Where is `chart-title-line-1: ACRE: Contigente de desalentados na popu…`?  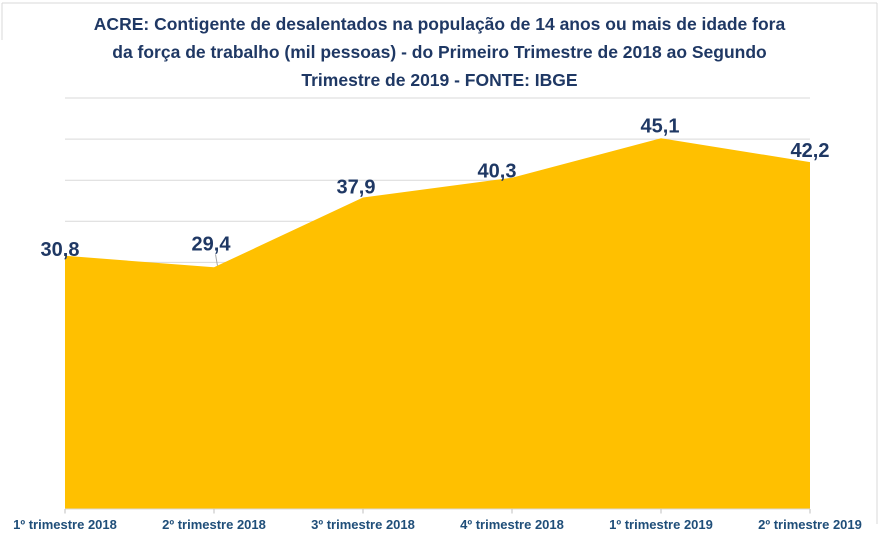 chart-title-line-1: ACRE: Contigente de desalentados na popu… is located at coordinates (439, 24).